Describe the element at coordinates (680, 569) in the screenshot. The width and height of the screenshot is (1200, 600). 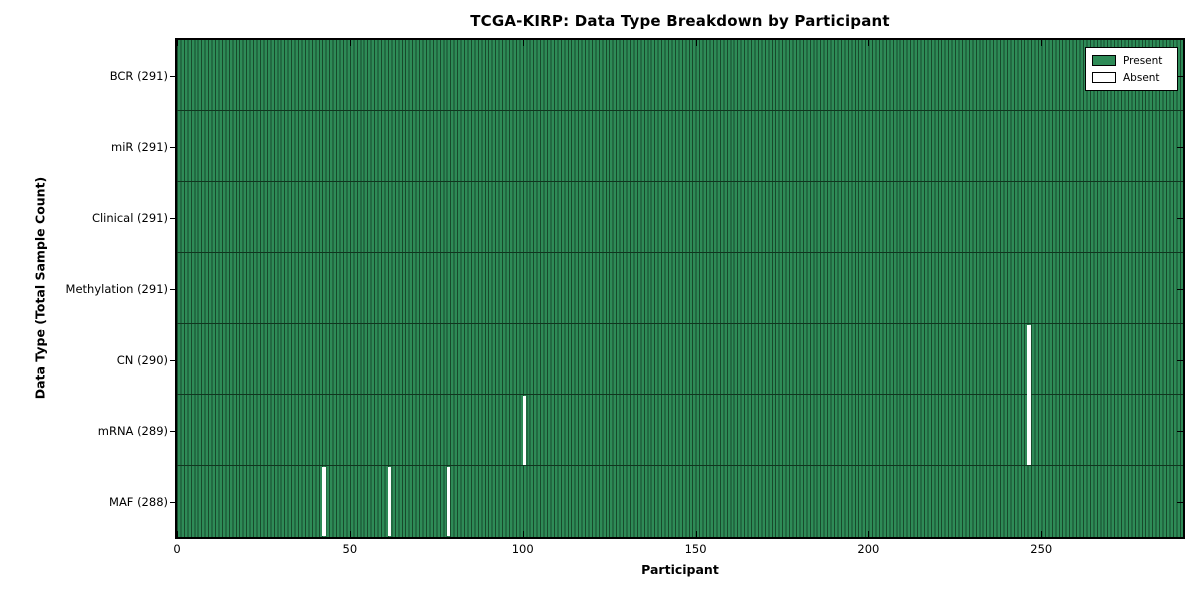
I see `x-axis-label: Participant` at that location.